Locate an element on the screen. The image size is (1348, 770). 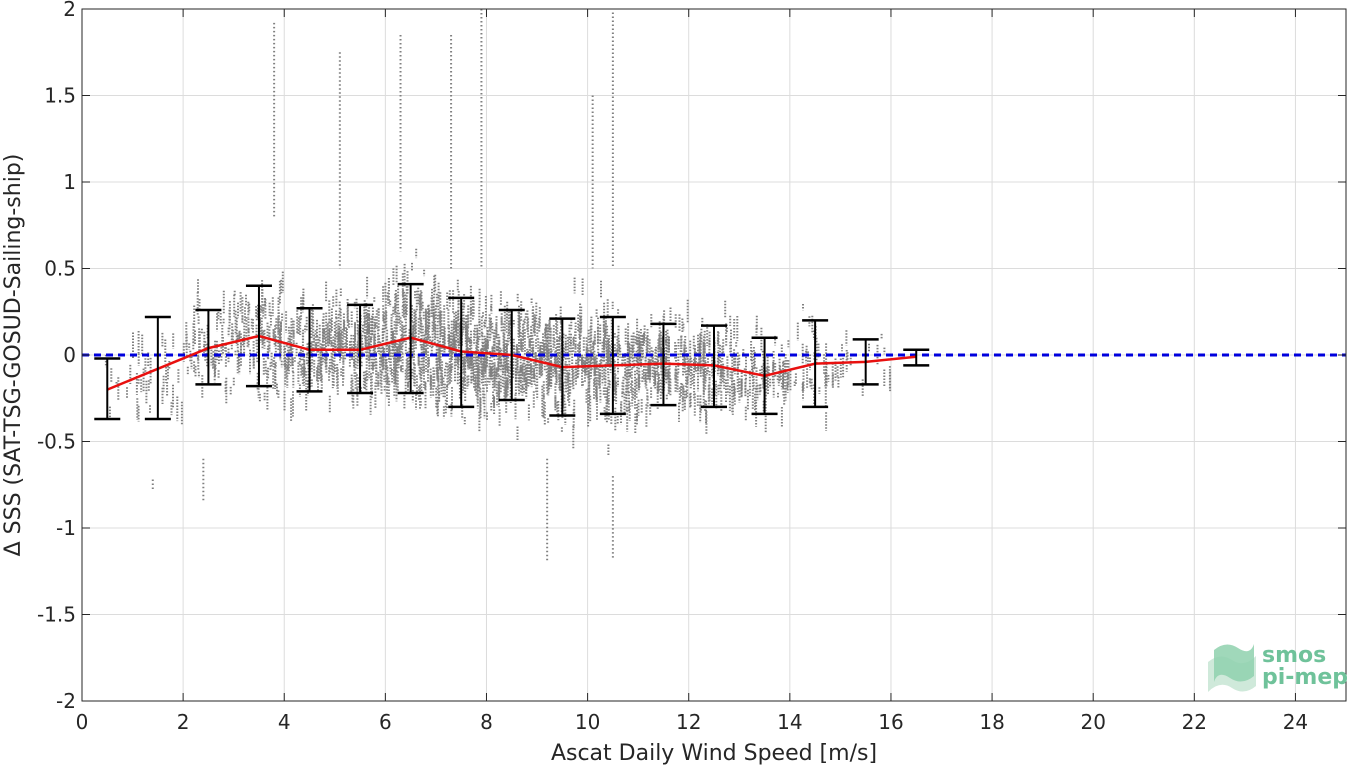
x-tick-label: 12 is located at coordinates (688, 722).